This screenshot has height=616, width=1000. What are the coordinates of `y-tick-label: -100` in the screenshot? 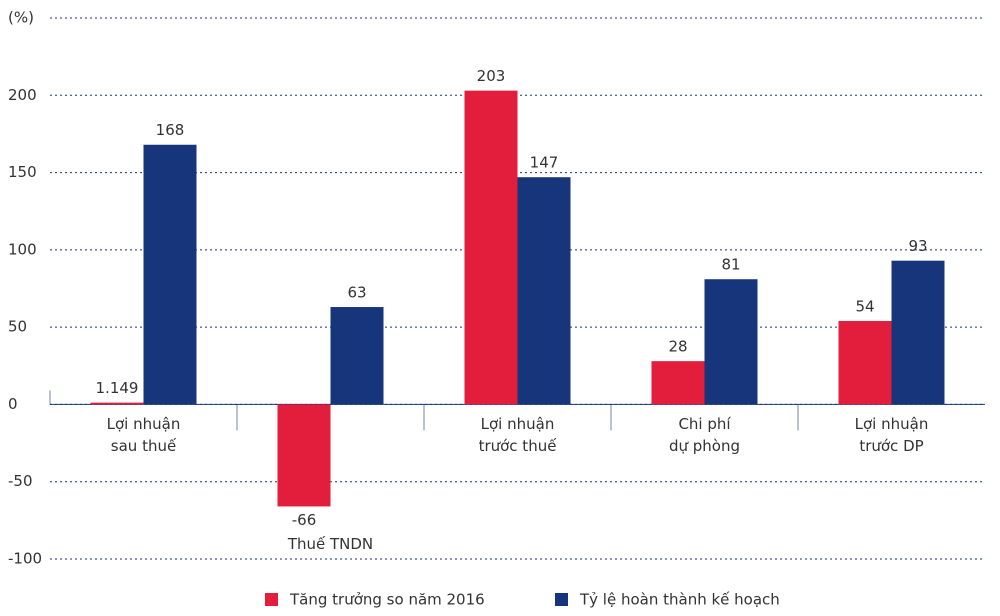 It's located at (25, 559).